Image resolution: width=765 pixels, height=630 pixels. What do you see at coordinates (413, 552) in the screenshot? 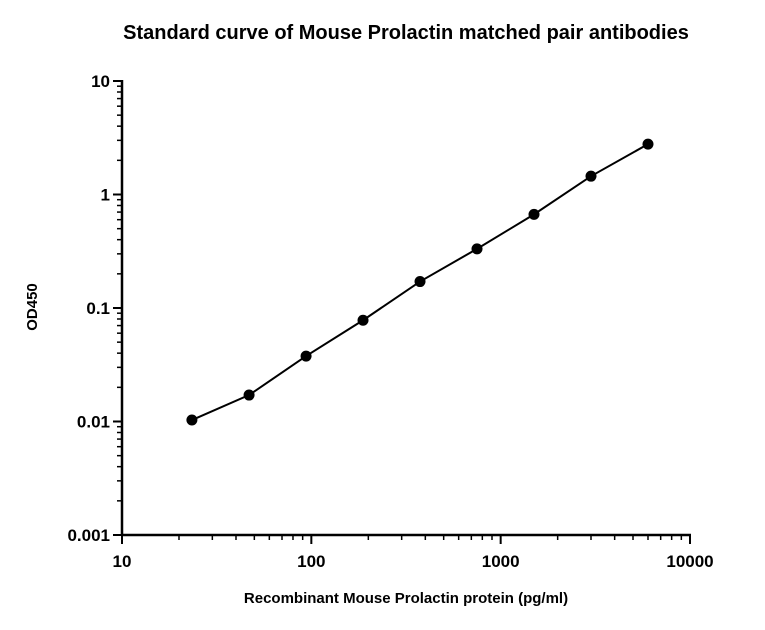
I see `x-axis: 10 100 1000 10000` at bounding box center [413, 552].